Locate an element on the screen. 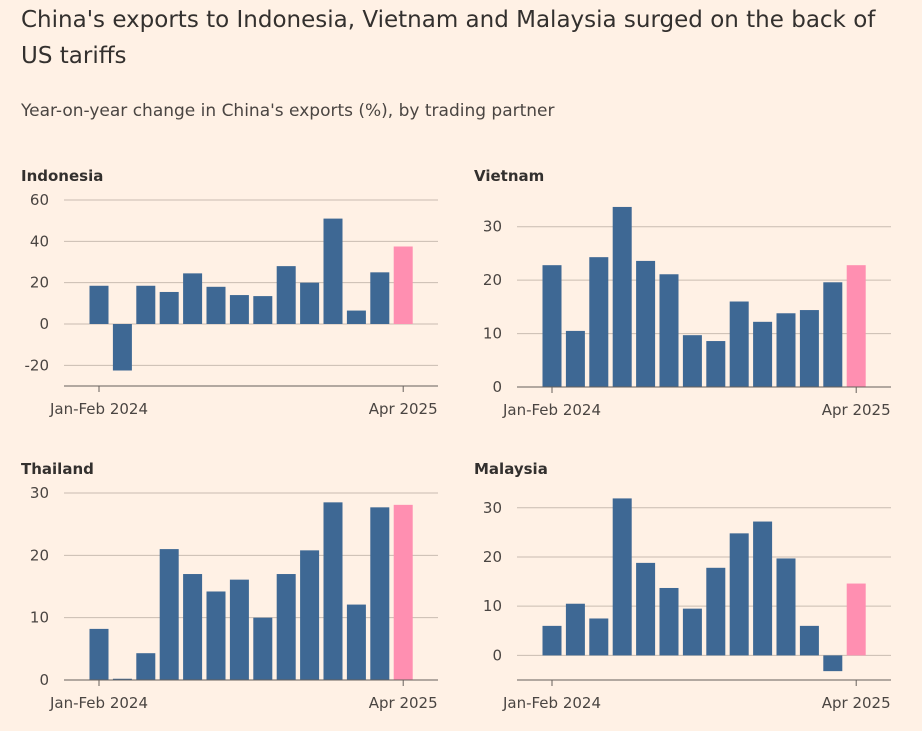  y-tick-label: -20 is located at coordinates (37, 365).